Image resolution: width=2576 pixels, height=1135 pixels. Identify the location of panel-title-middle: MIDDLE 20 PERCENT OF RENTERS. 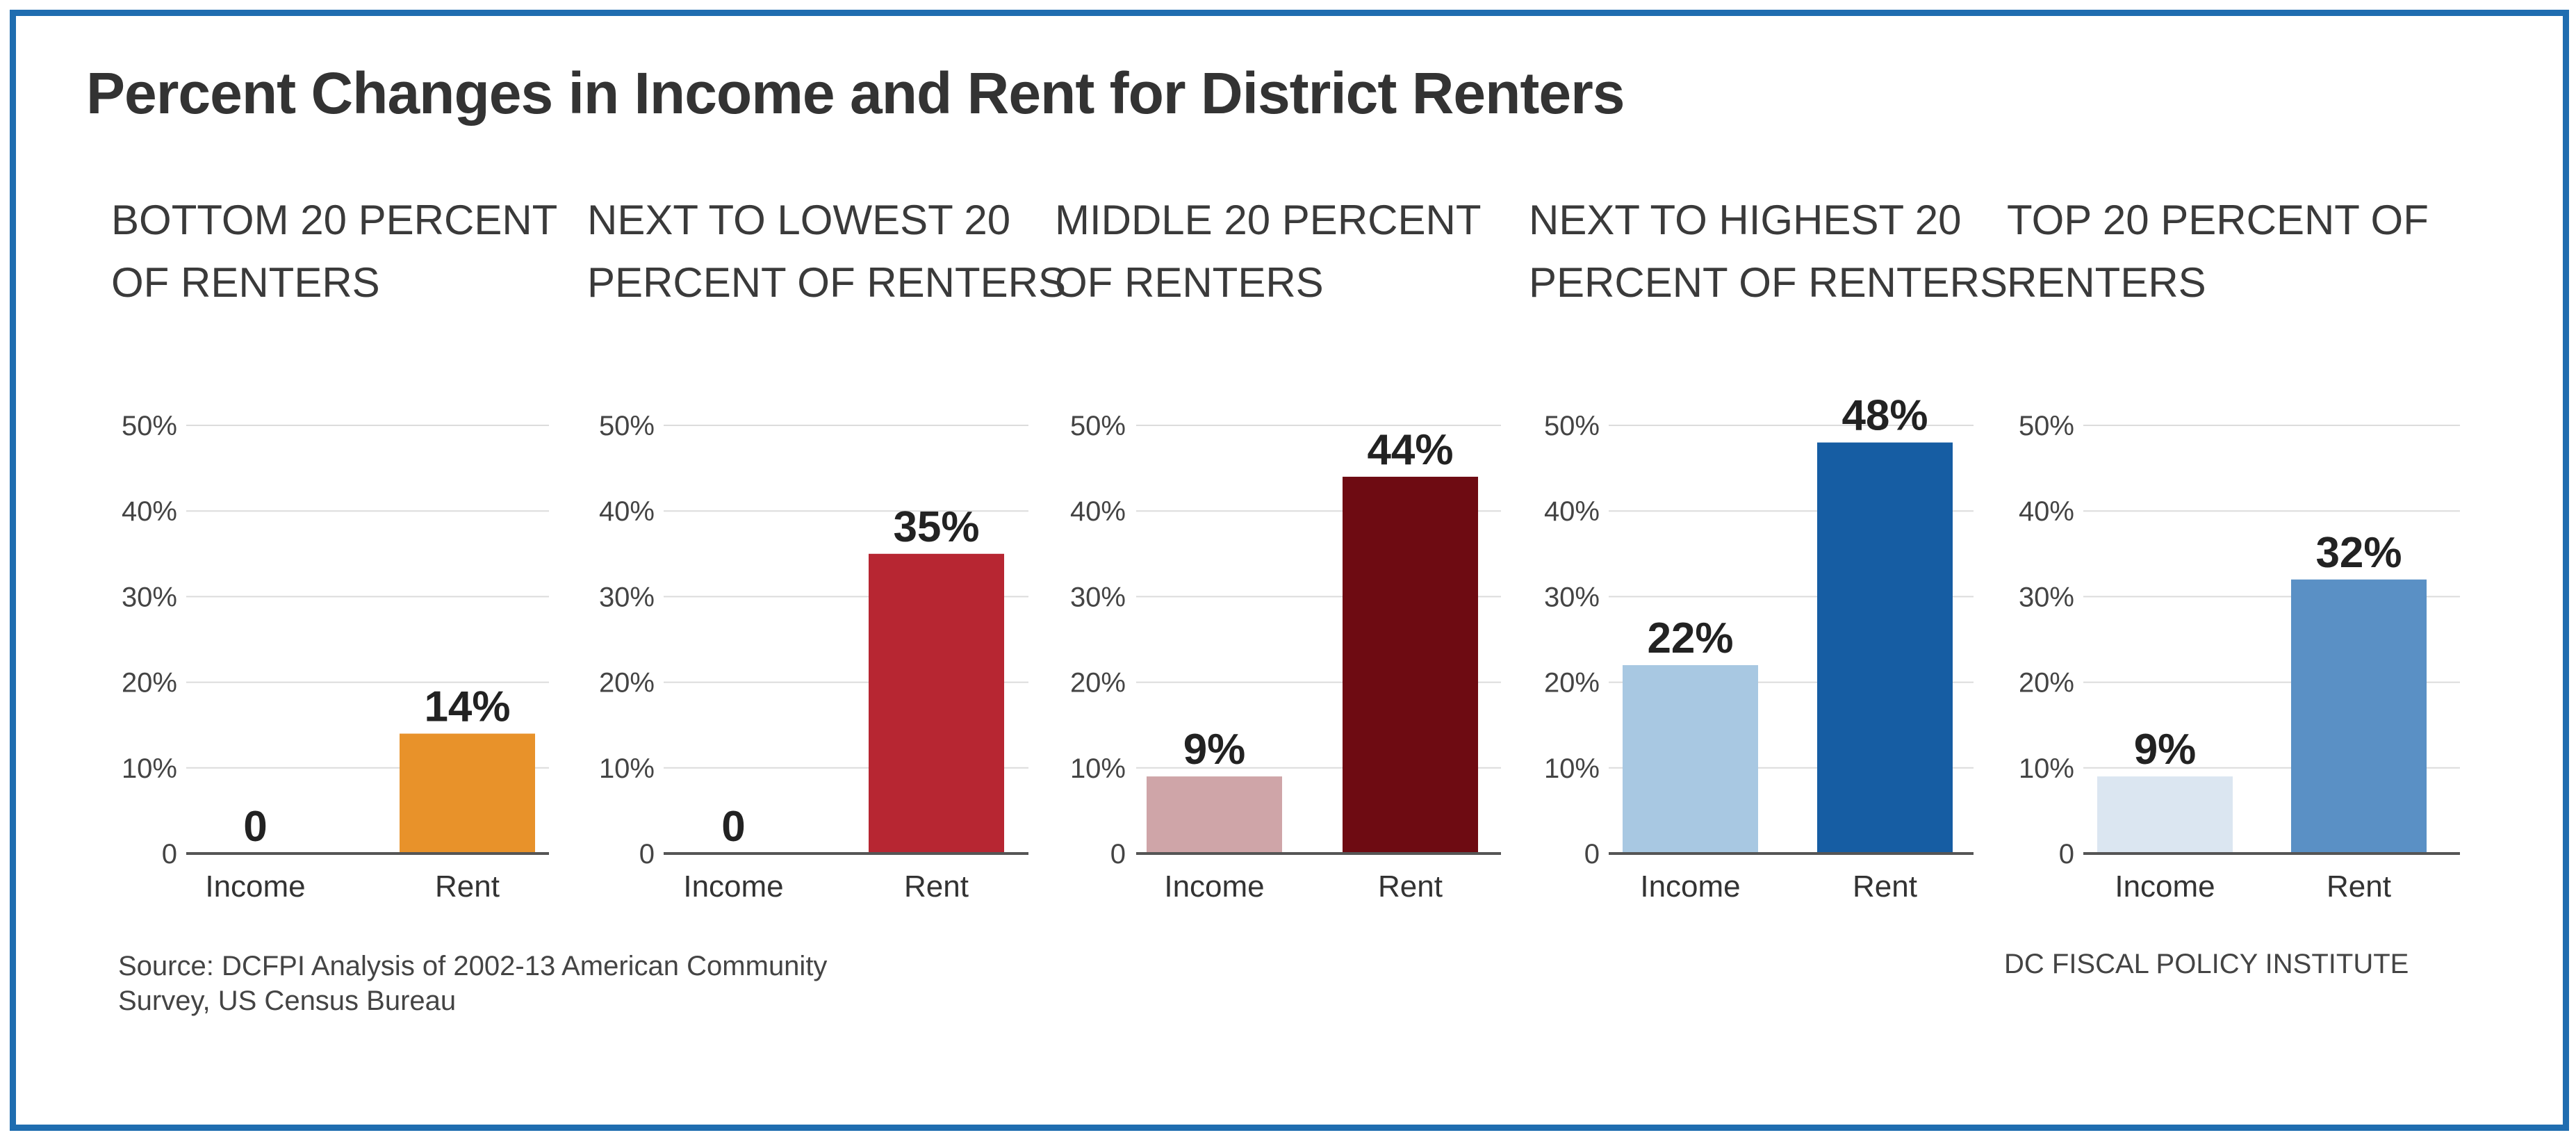
(1298, 251).